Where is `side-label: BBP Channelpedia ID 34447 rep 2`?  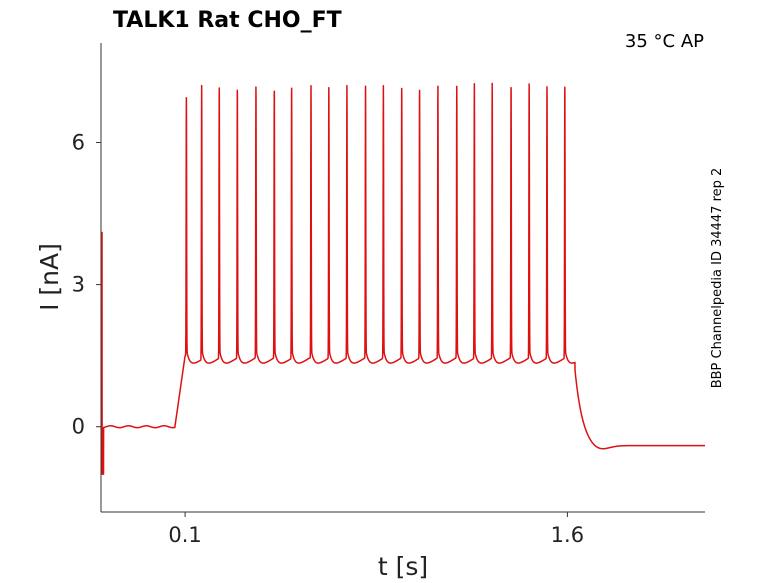 side-label: BBP Channelpedia ID 34447 rep 2 is located at coordinates (717, 278).